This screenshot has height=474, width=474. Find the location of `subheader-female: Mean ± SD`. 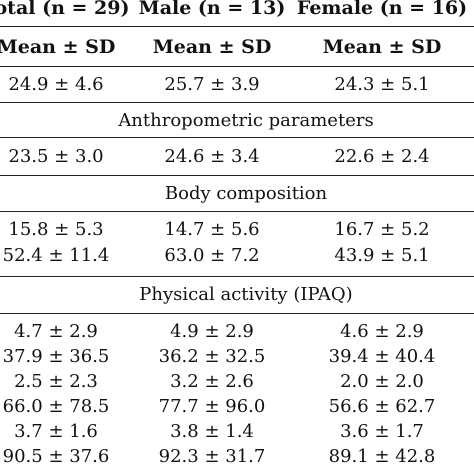

subheader-female: Mean ± SD is located at coordinates (382, 47).